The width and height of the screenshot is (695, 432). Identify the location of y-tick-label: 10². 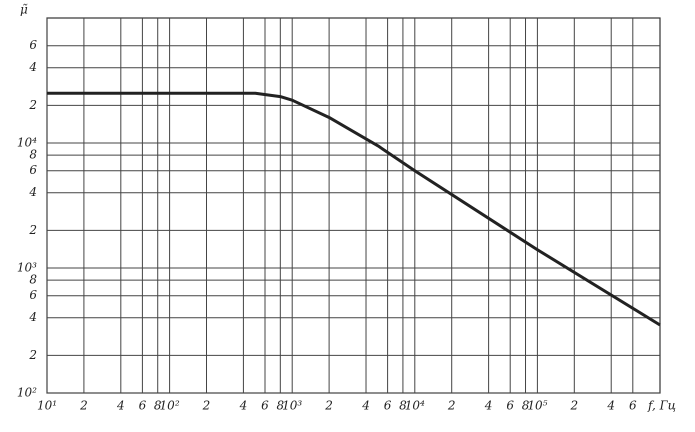
(27, 393).